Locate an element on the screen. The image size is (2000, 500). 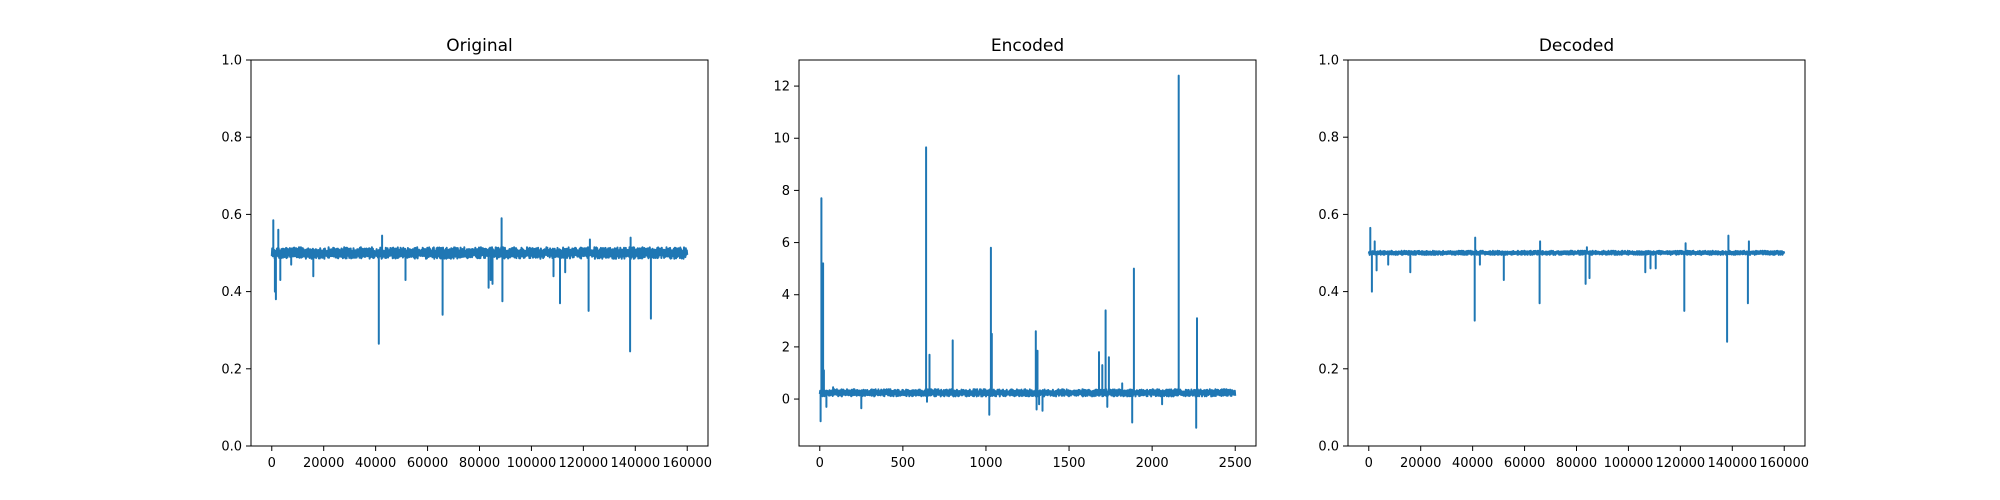
chart-title: Encoded is located at coordinates (1027, 46).